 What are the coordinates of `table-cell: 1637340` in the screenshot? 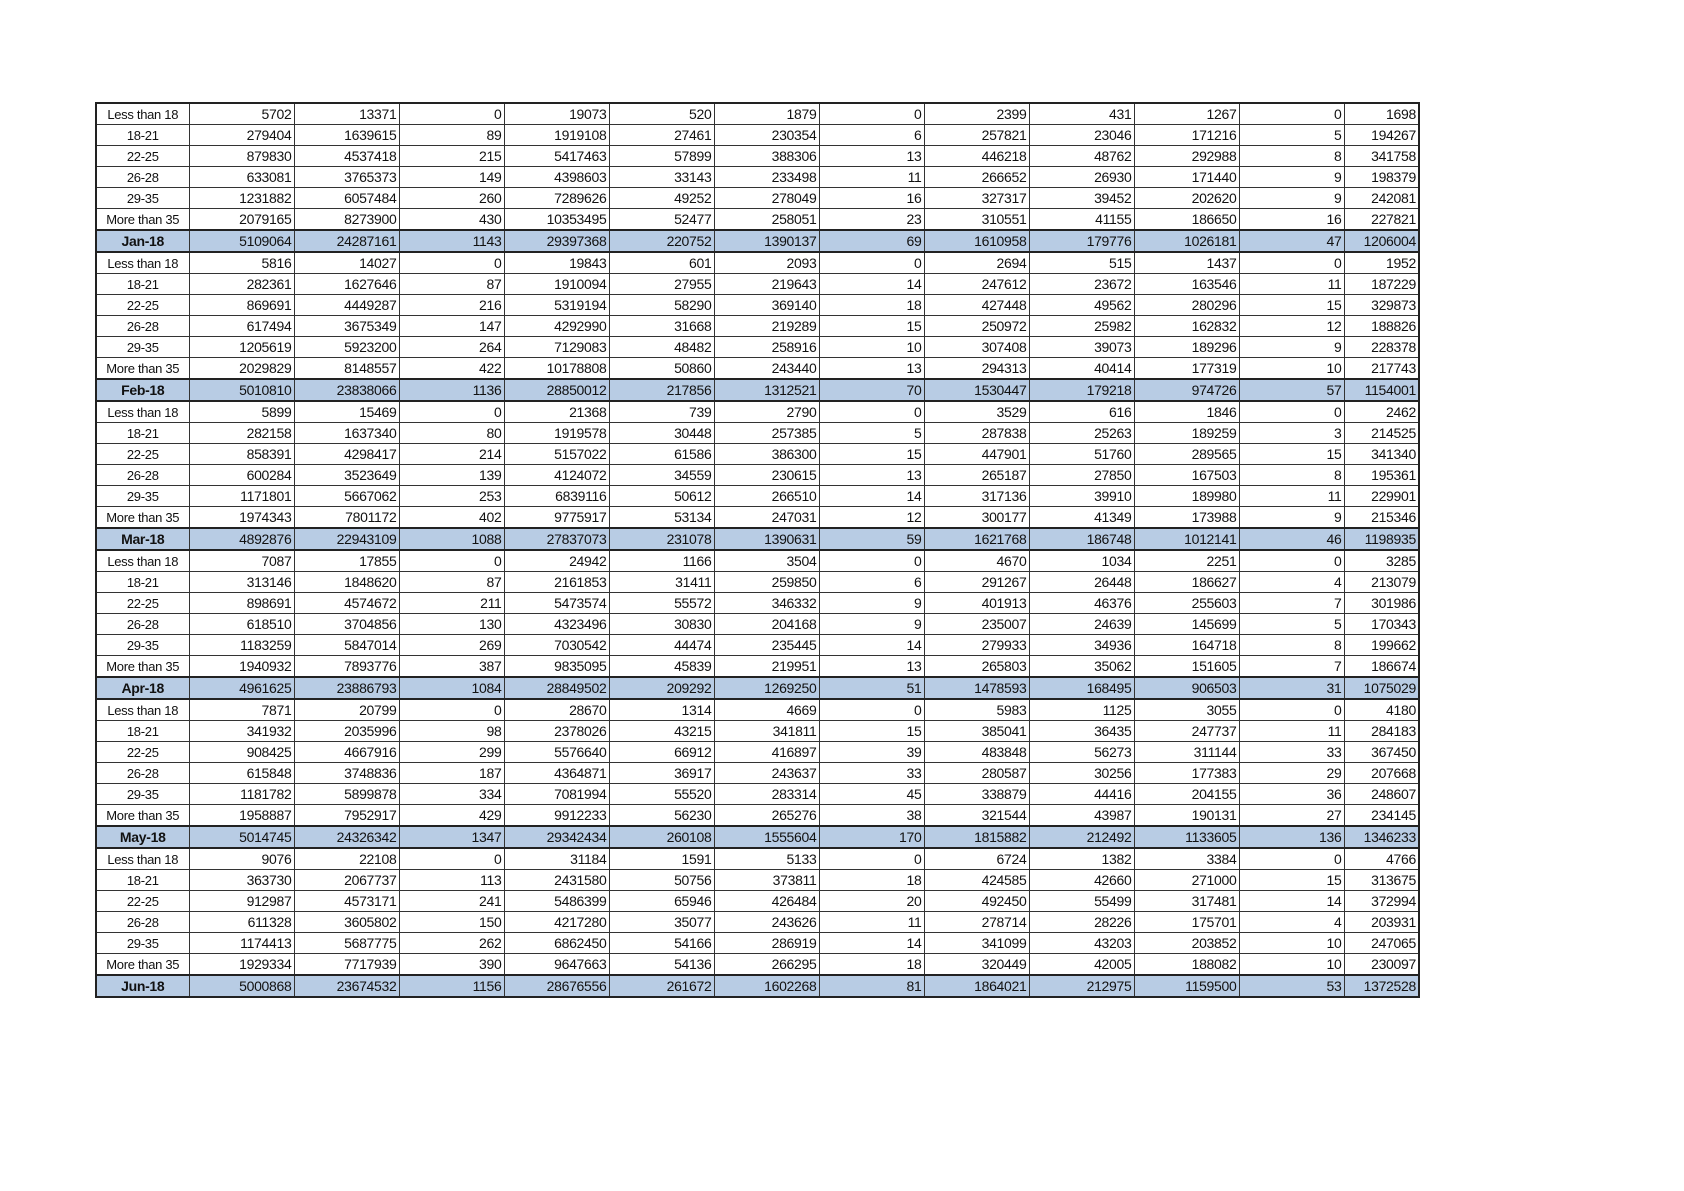 It's located at (346, 433).